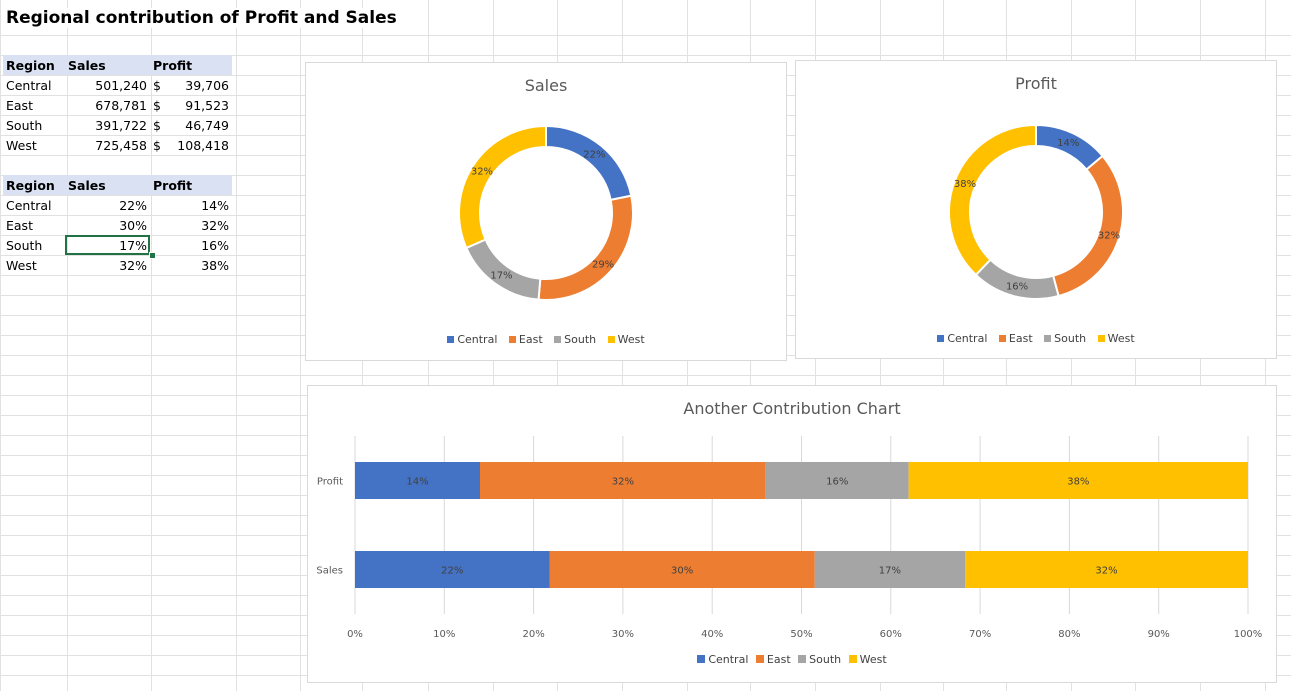  I want to click on legend-label: West, so click(873, 659).